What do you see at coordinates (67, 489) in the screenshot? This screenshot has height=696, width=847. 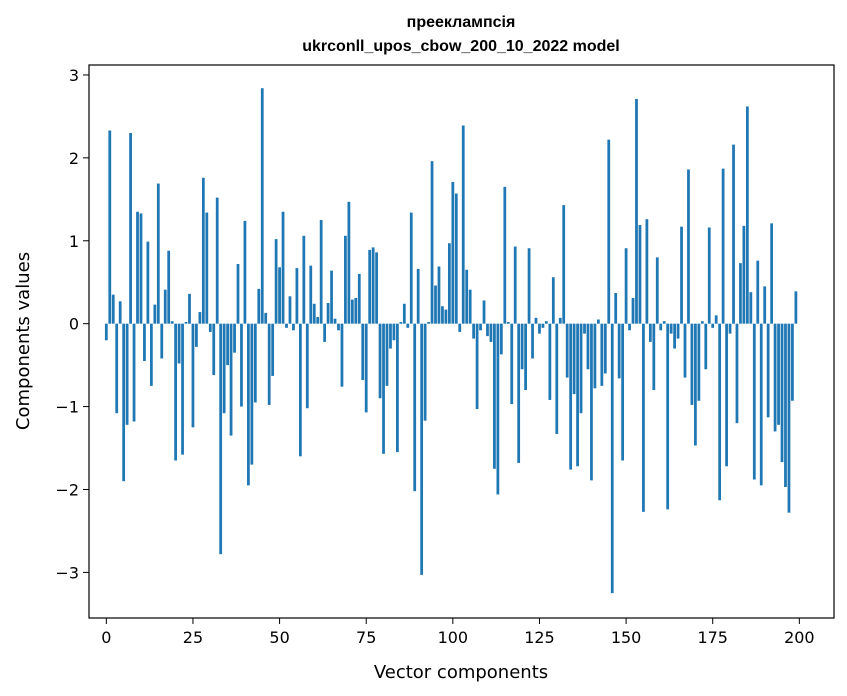 I see `y-tick-label: −2` at bounding box center [67, 489].